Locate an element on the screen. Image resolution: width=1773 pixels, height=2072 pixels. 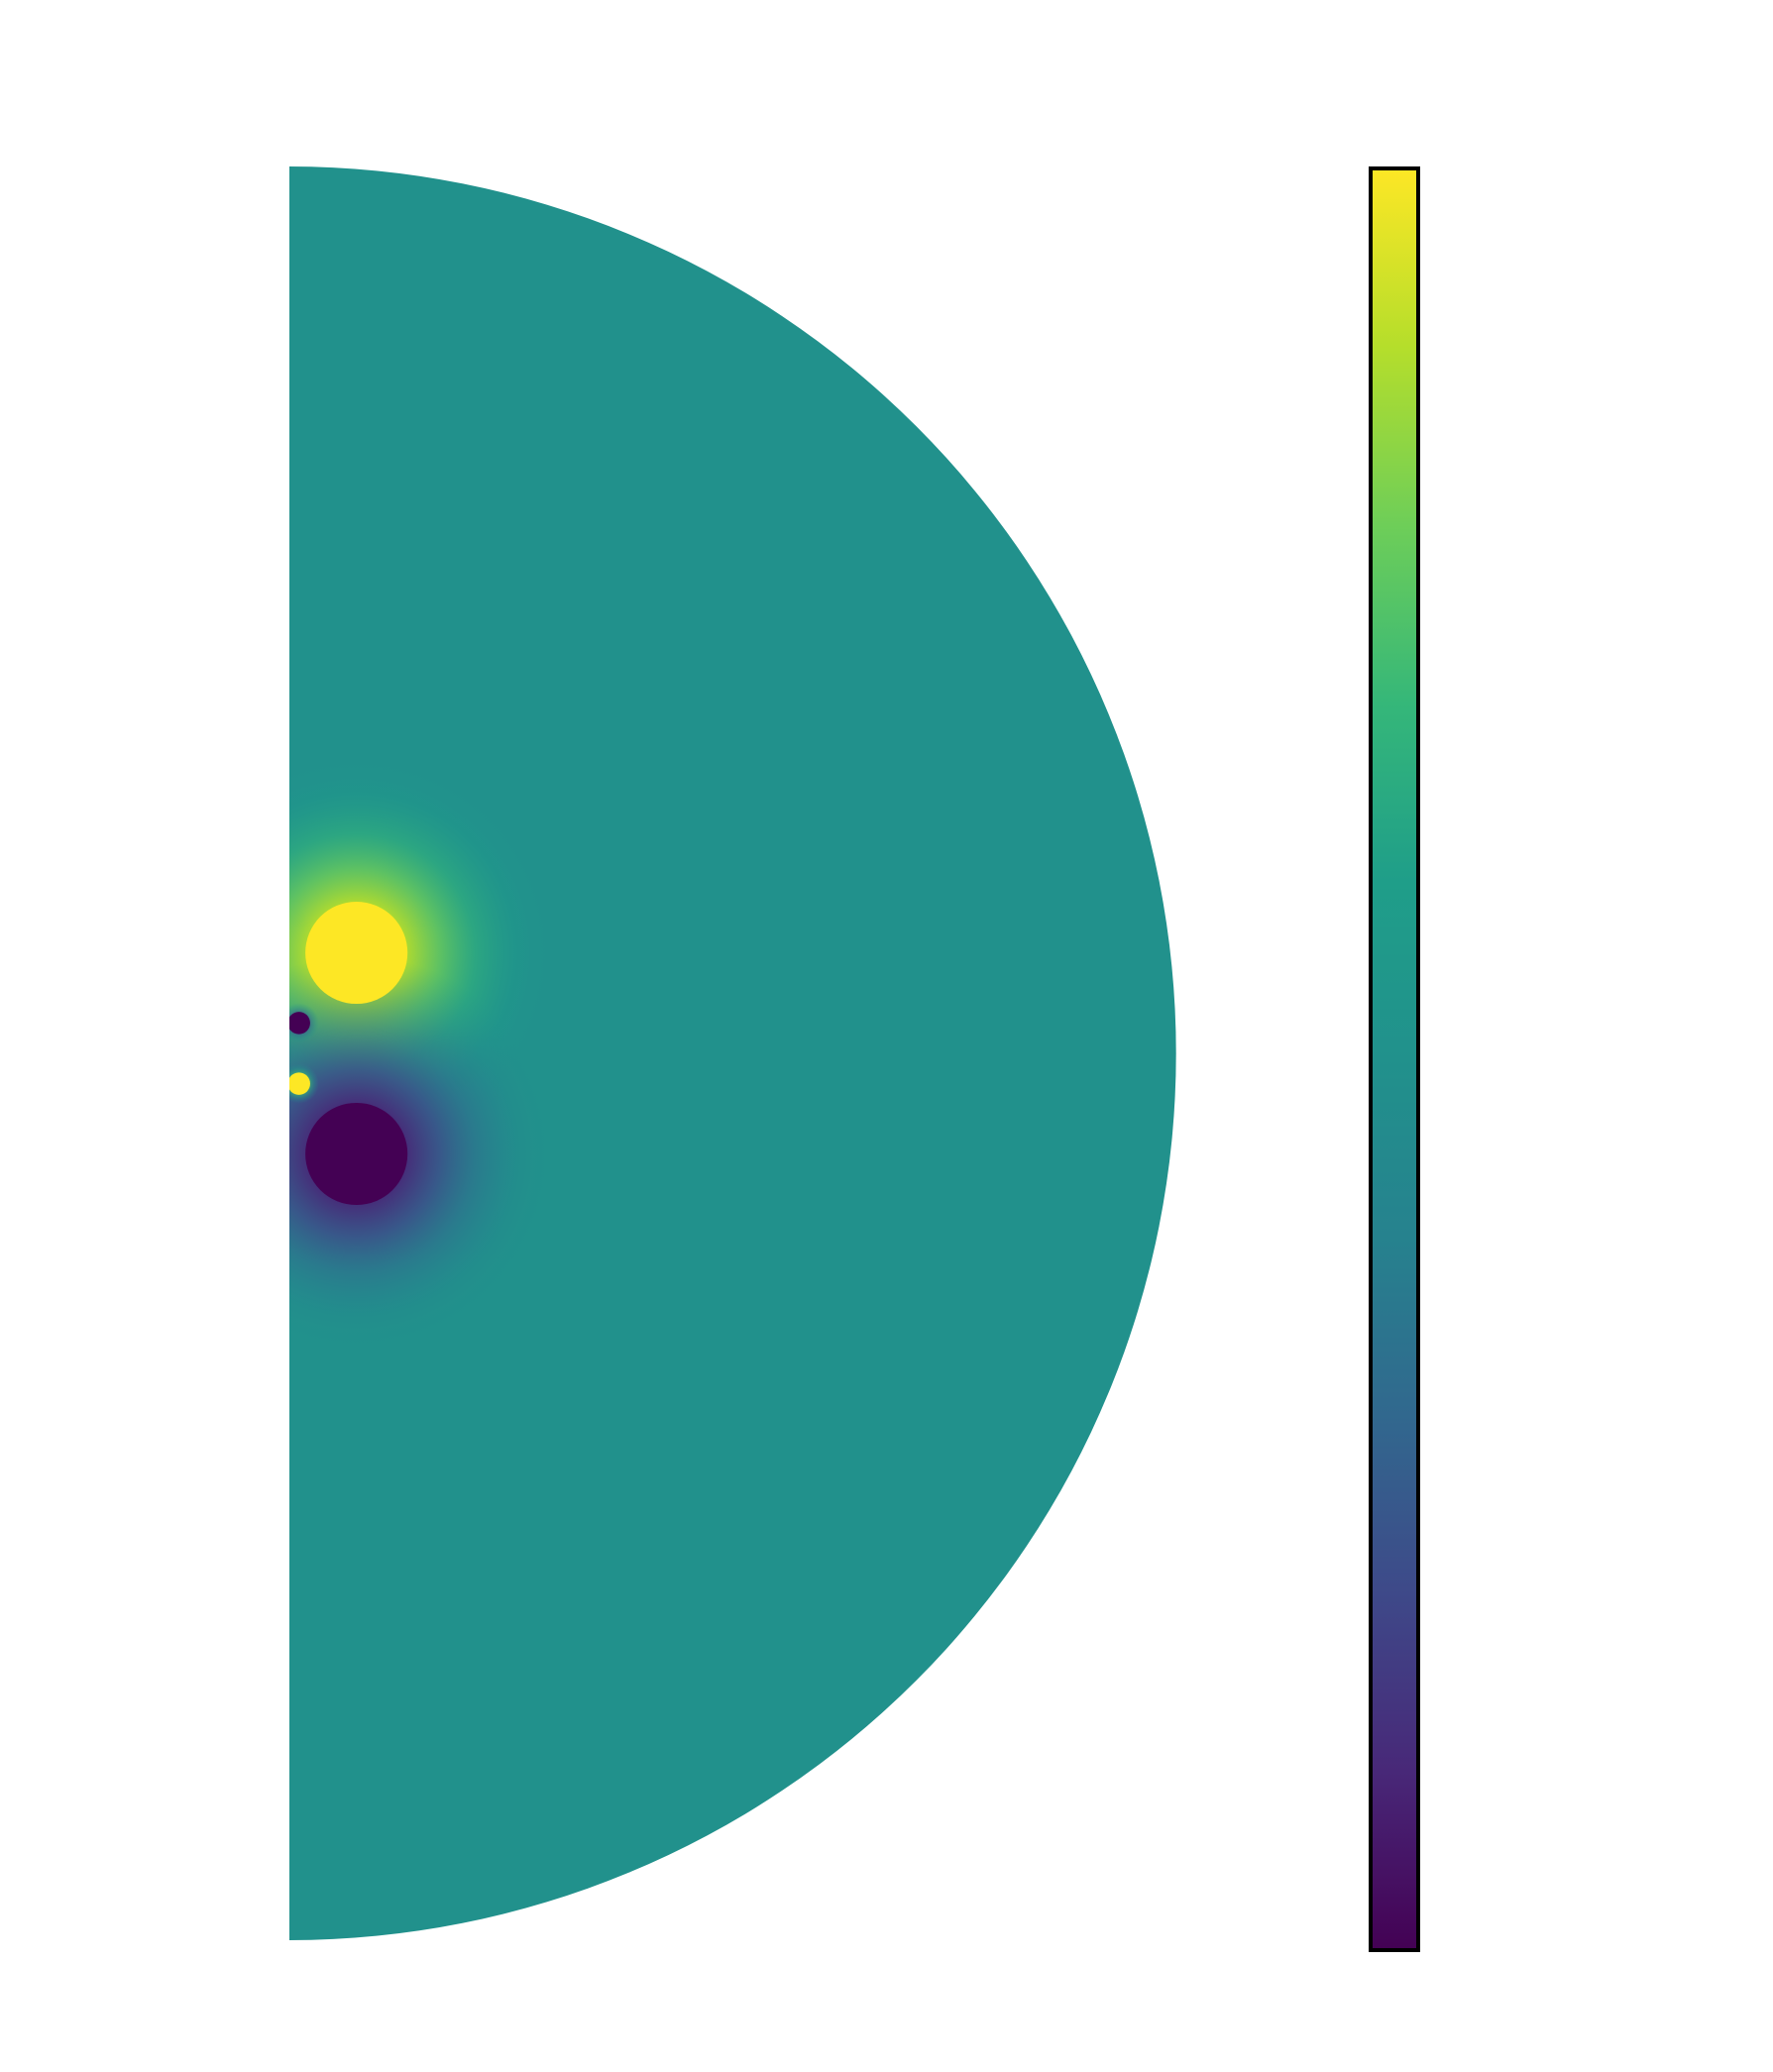
field-layer is located at coordinates (422, 1053).